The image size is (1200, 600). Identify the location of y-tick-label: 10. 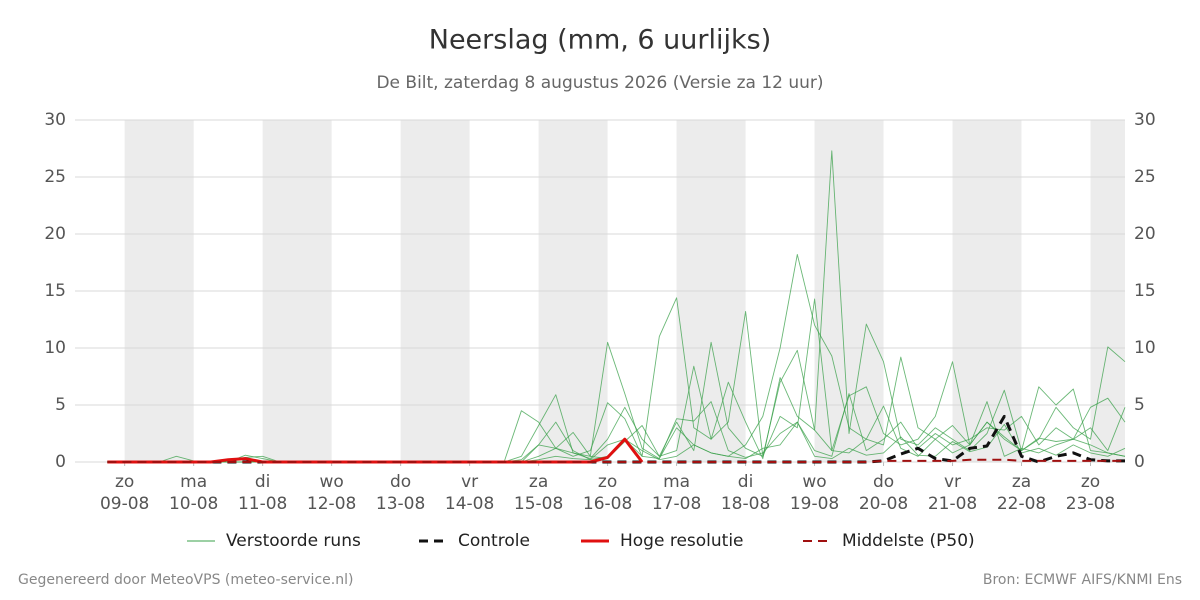
(55, 348).